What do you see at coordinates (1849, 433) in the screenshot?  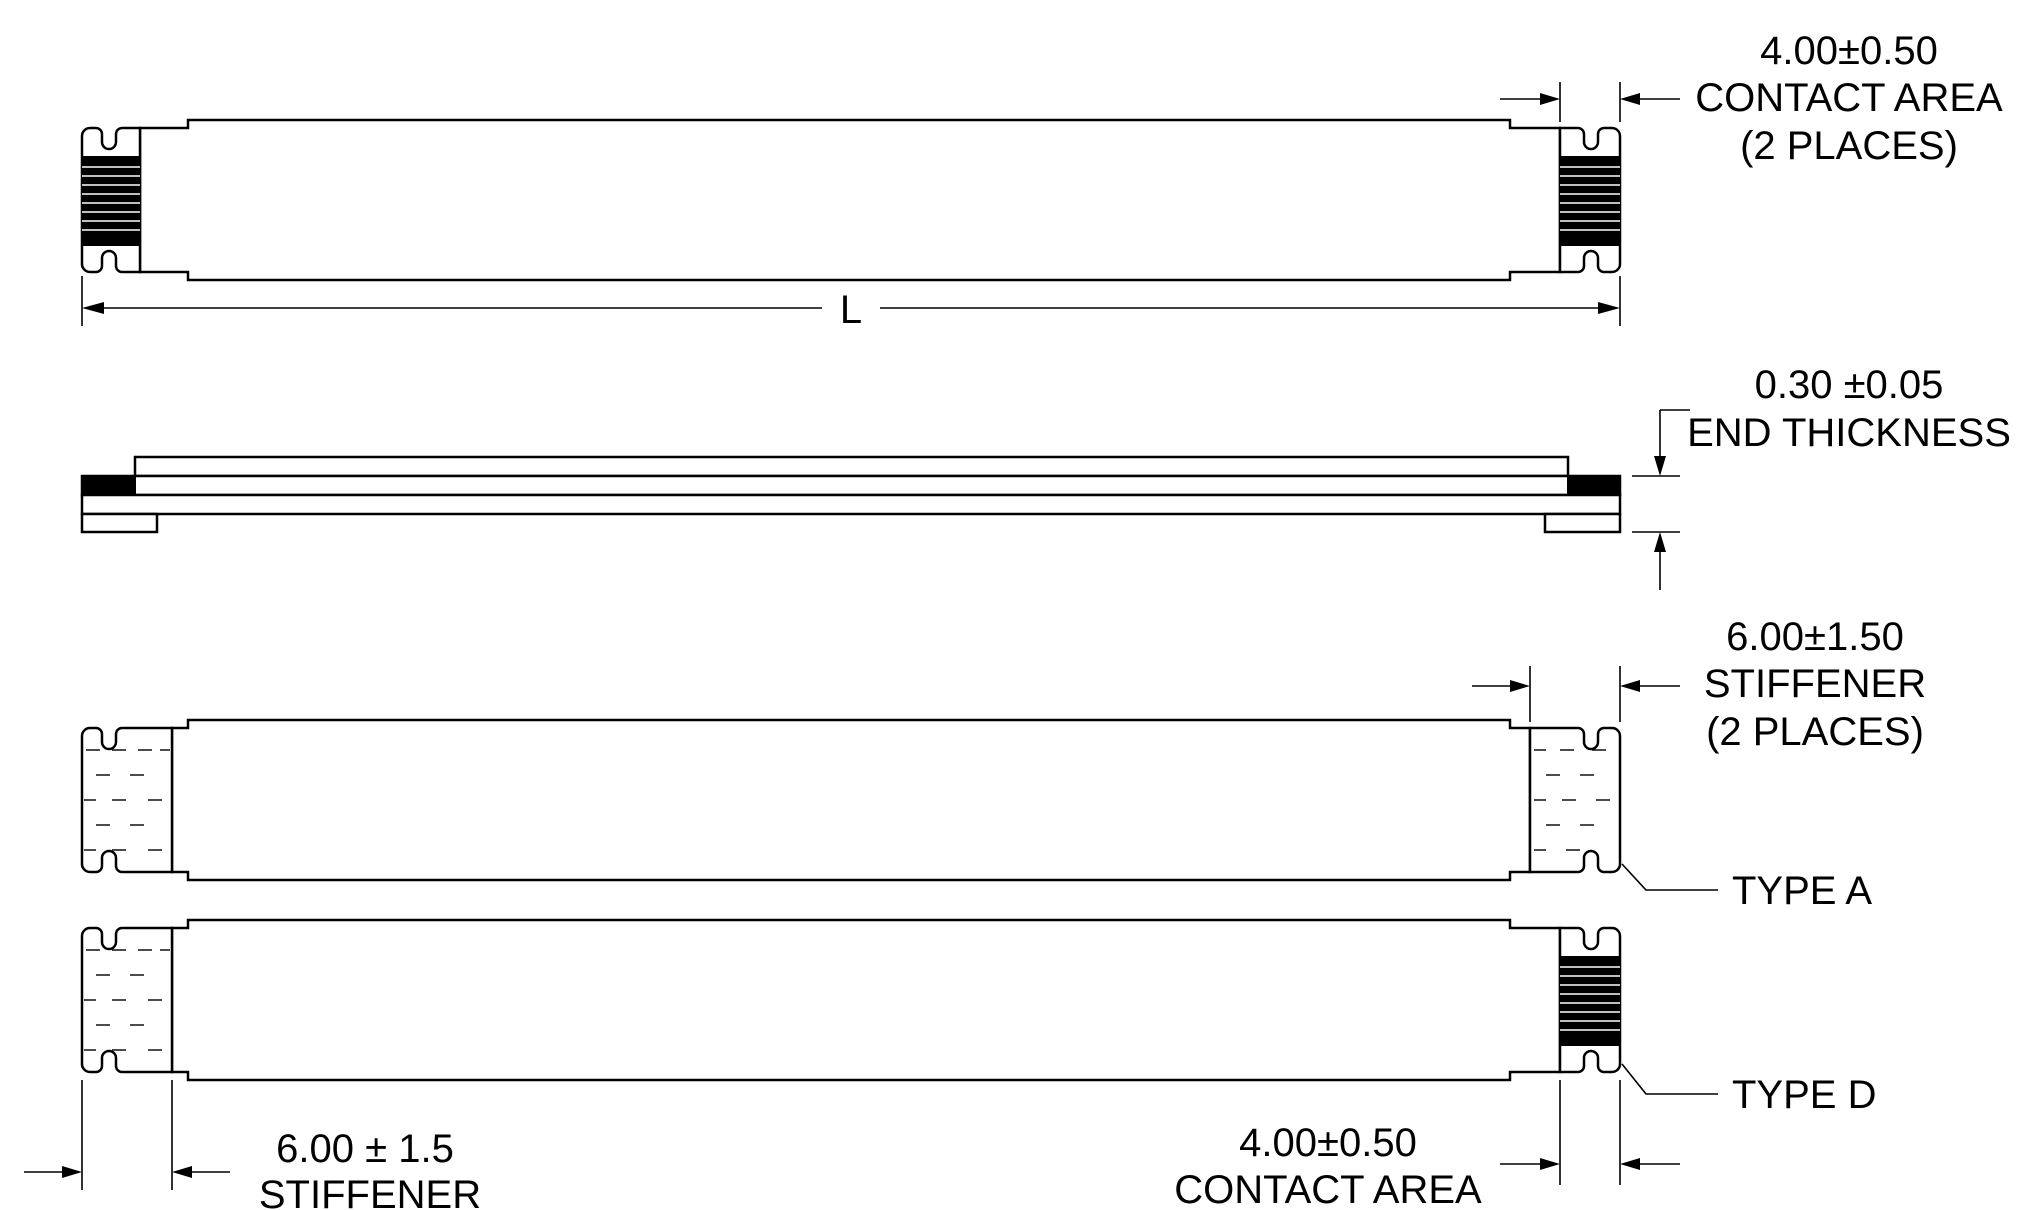 I see `end-thickness-label: END THICKNESS` at bounding box center [1849, 433].